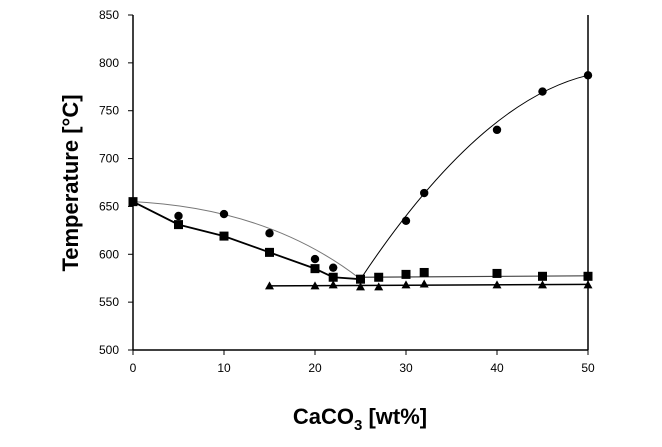 The height and width of the screenshot is (447, 662). I want to click on y-tick-label: 600, so click(109, 254).